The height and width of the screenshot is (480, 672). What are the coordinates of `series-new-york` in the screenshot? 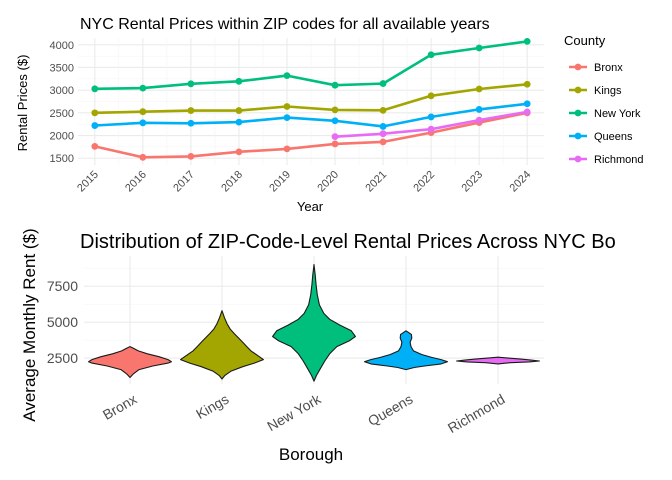 It's located at (311, 65).